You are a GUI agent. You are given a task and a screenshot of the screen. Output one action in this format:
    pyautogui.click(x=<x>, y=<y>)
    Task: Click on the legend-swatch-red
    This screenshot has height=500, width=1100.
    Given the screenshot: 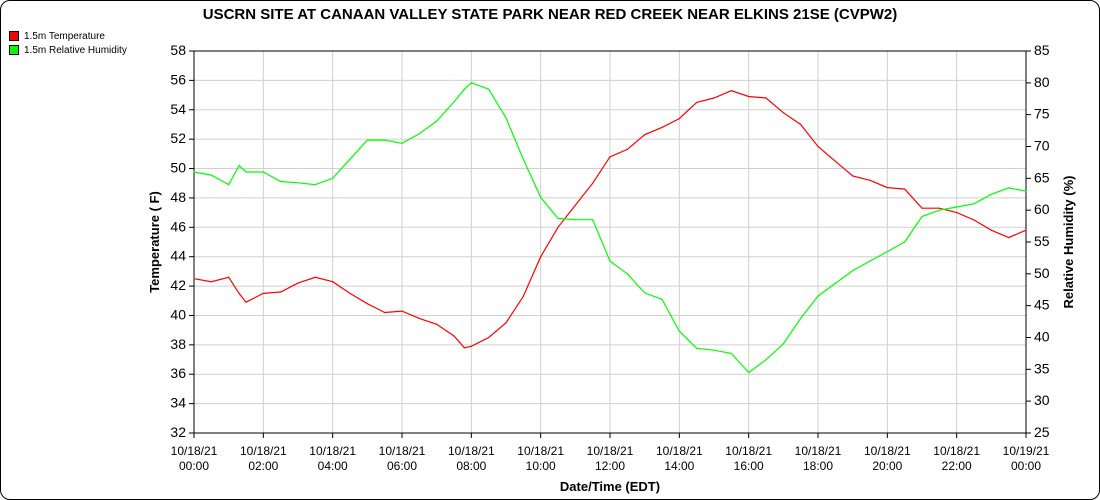 What is the action you would take?
    pyautogui.click(x=14, y=36)
    